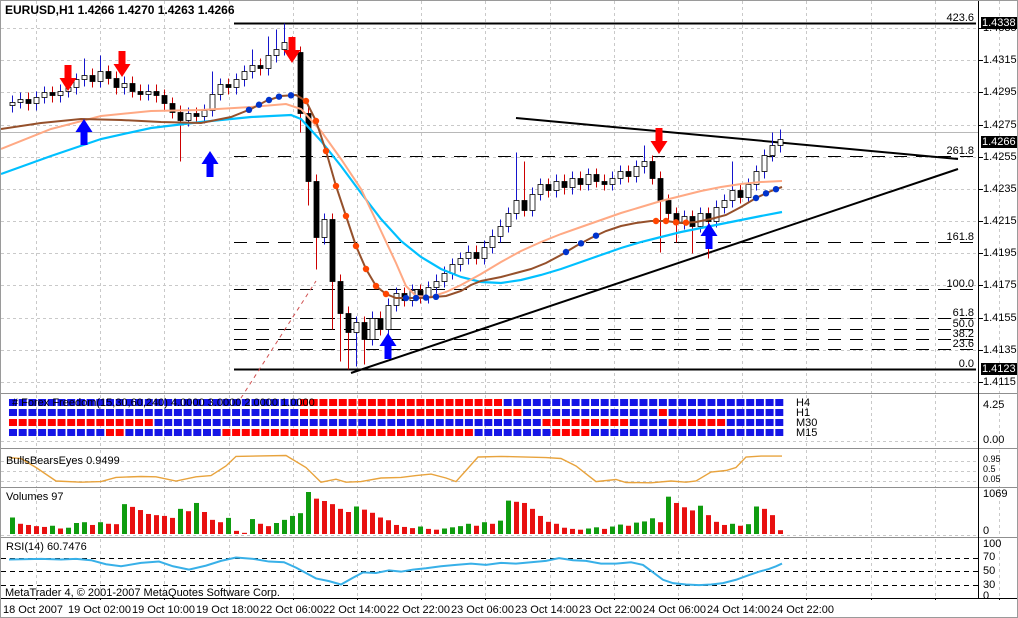 The width and height of the screenshot is (1018, 618). I want to click on time-tick-label: 23 Oct 22:00, so click(610, 610).